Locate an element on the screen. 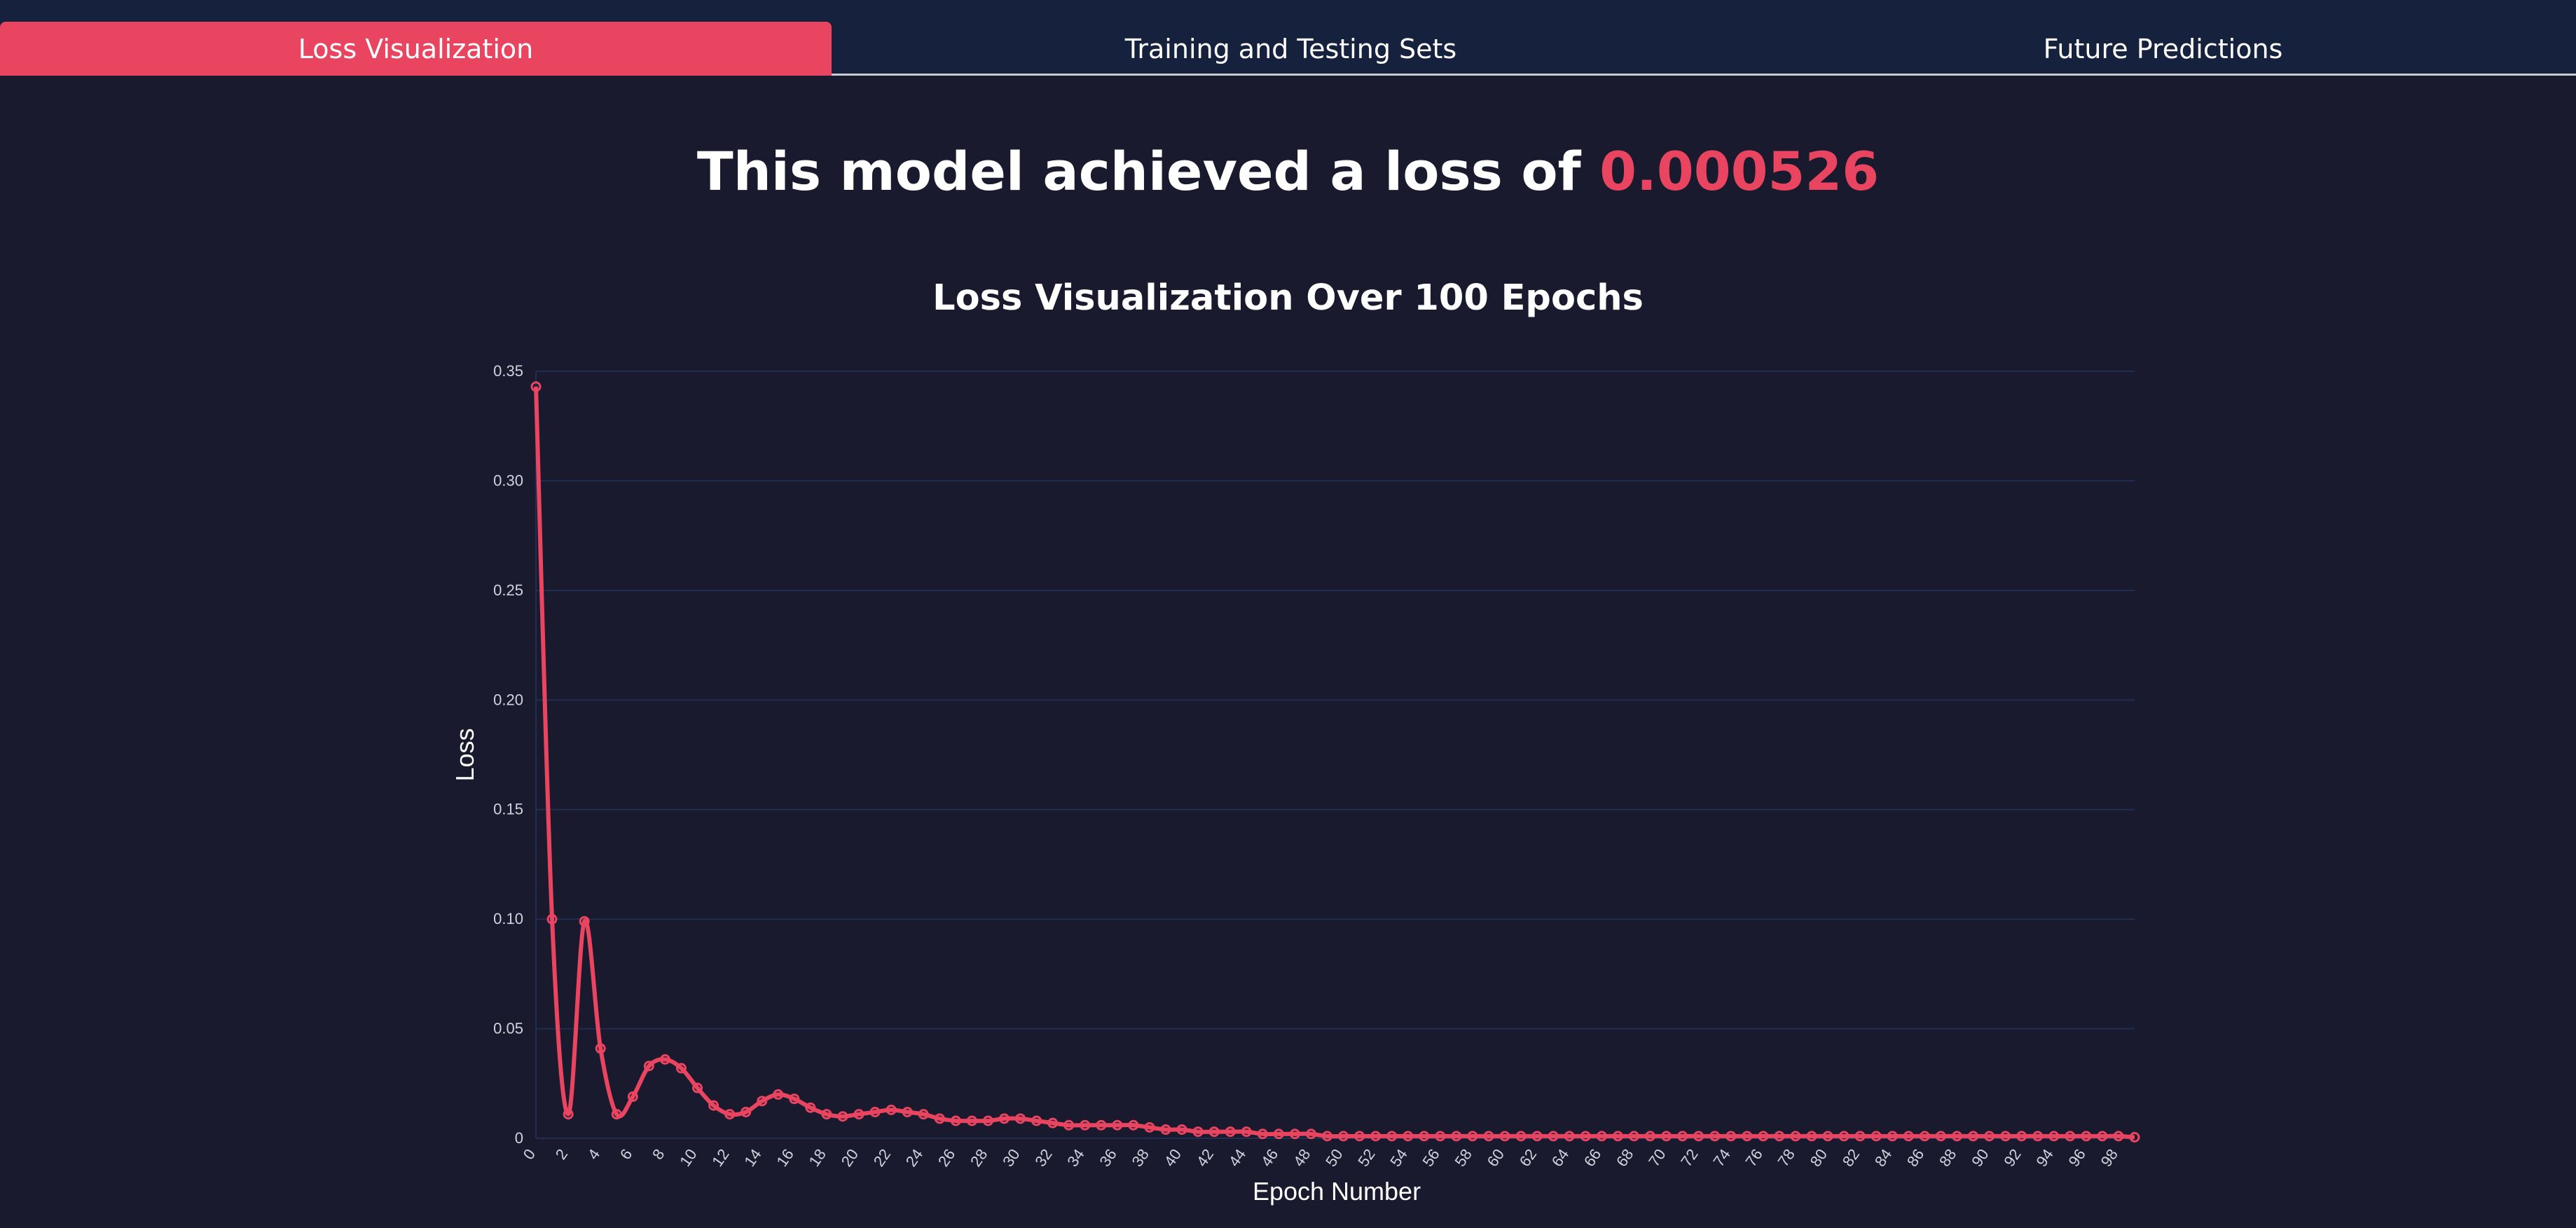 The width and height of the screenshot is (2576, 1228). x-tick-label: 72 is located at coordinates (1689, 1158).